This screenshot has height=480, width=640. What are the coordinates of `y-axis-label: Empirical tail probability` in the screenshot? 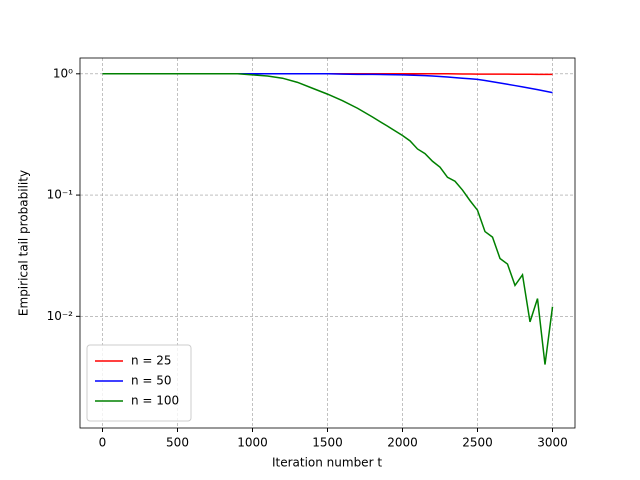 It's located at (24, 243).